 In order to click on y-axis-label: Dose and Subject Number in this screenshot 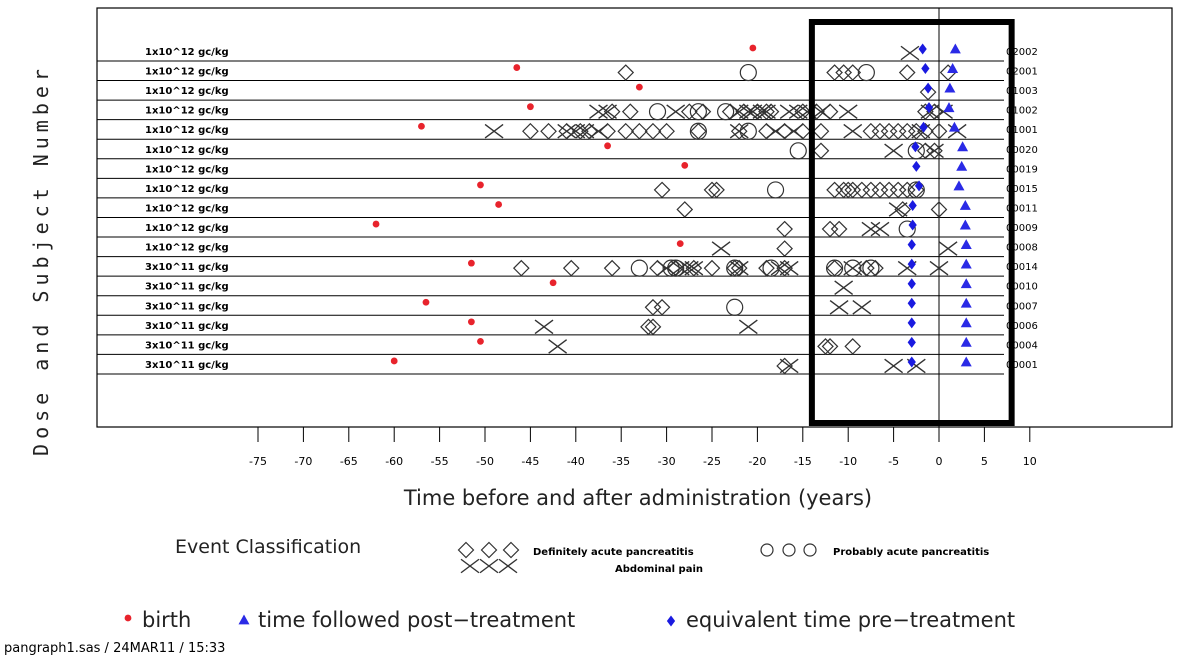, I will do `click(41, 260)`.